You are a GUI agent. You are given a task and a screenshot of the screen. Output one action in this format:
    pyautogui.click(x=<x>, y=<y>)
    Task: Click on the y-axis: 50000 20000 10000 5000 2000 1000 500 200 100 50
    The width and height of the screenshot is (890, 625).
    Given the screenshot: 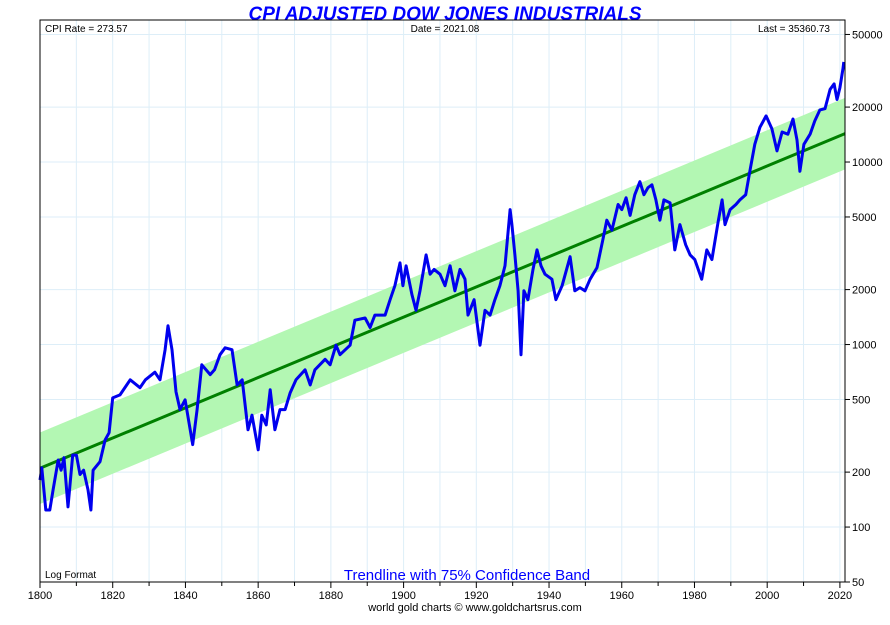 What is the action you would take?
    pyautogui.click(x=864, y=309)
    